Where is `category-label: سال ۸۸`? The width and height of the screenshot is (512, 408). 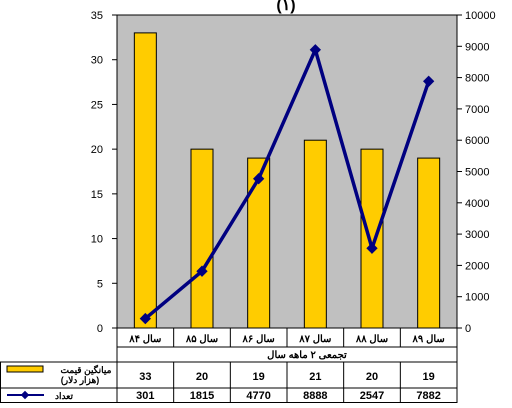
category-label: سال ۸۸ is located at coordinates (371, 339).